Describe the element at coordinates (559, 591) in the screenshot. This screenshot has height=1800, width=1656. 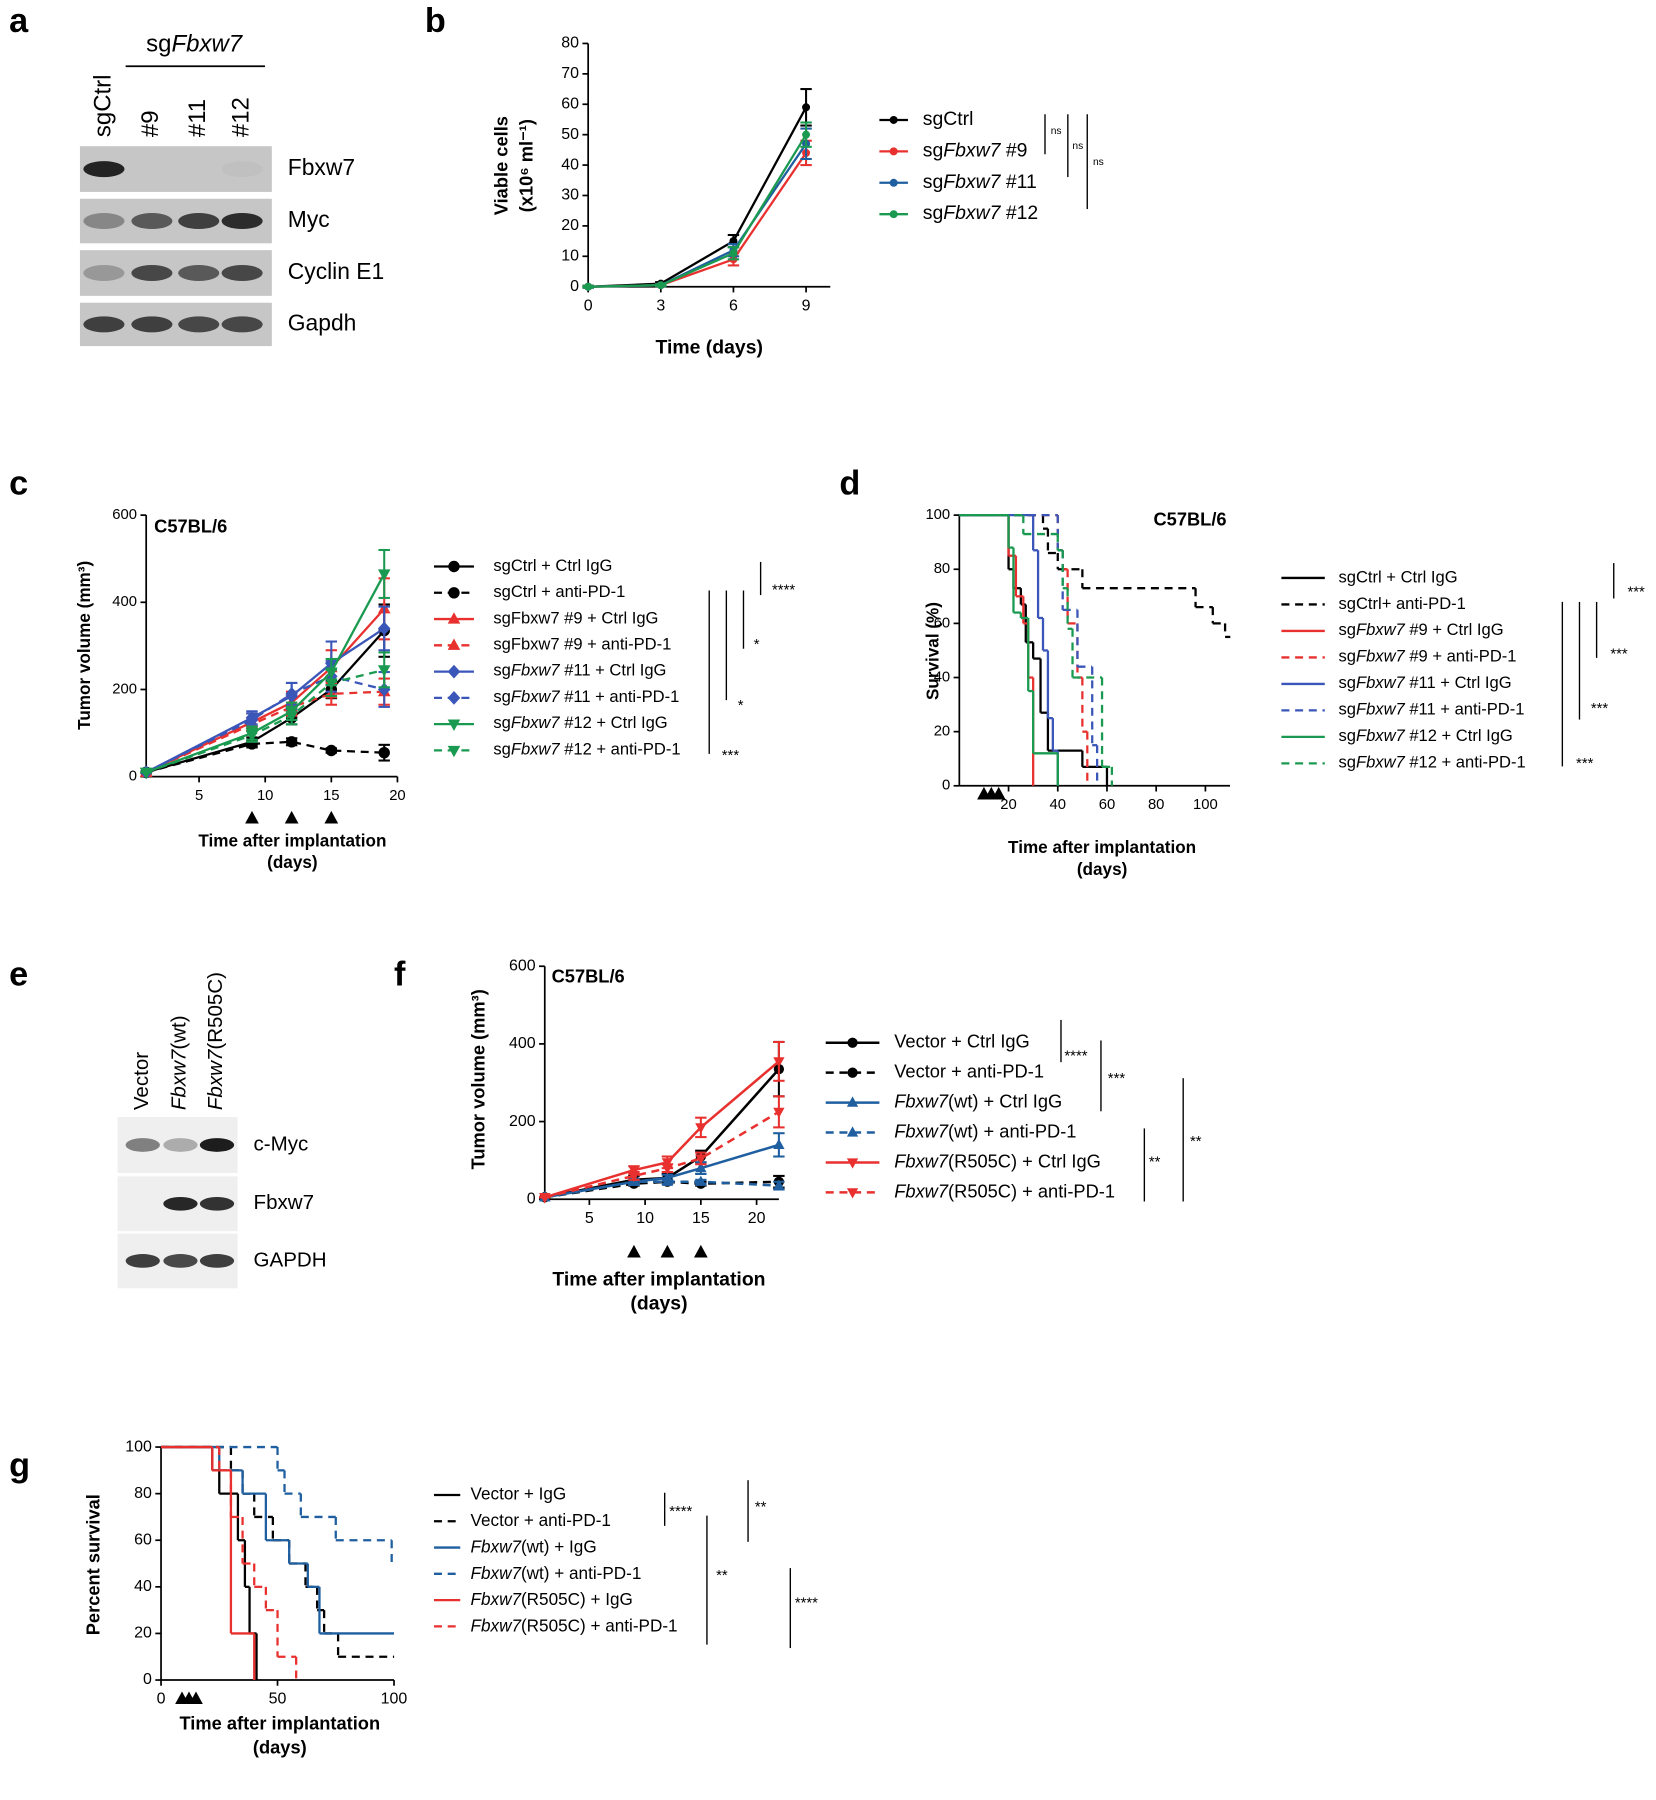
I see `legend-label: sgCtrl + anti-PD-1` at that location.